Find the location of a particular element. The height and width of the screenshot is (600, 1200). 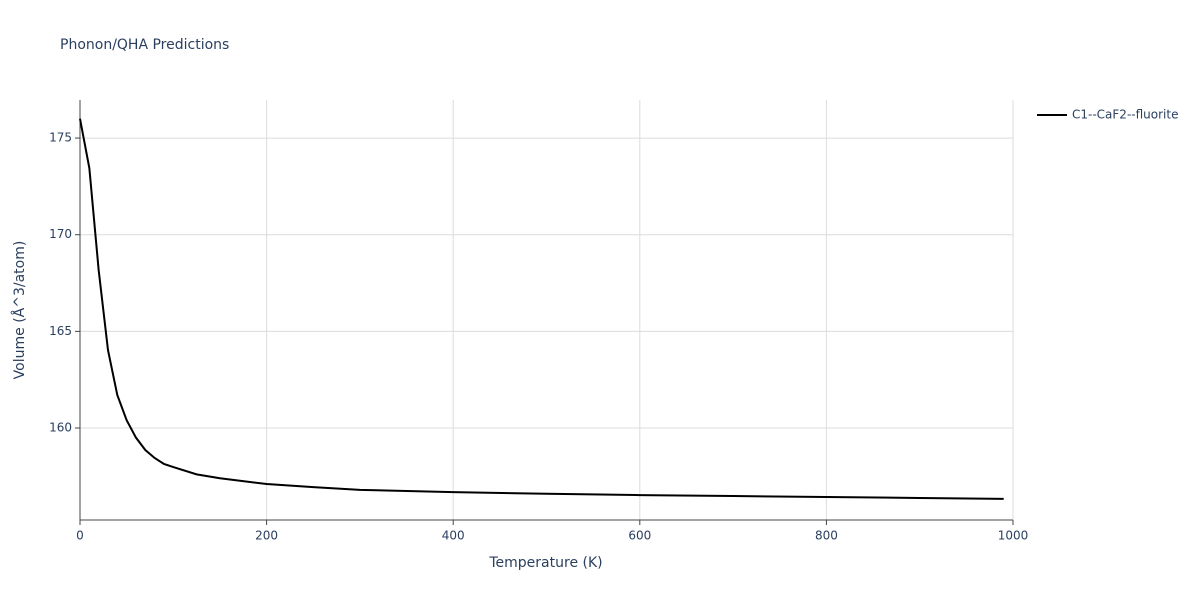

x-tick-label: 0 is located at coordinates (80, 536).